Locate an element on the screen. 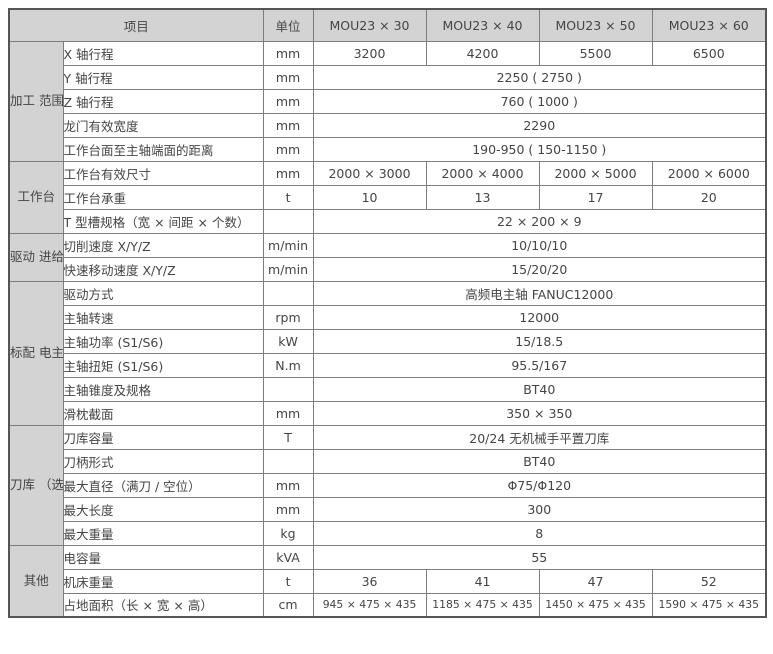 The height and width of the screenshot is (654, 773). value-cell: 945 × 475 × 435 is located at coordinates (369, 605).